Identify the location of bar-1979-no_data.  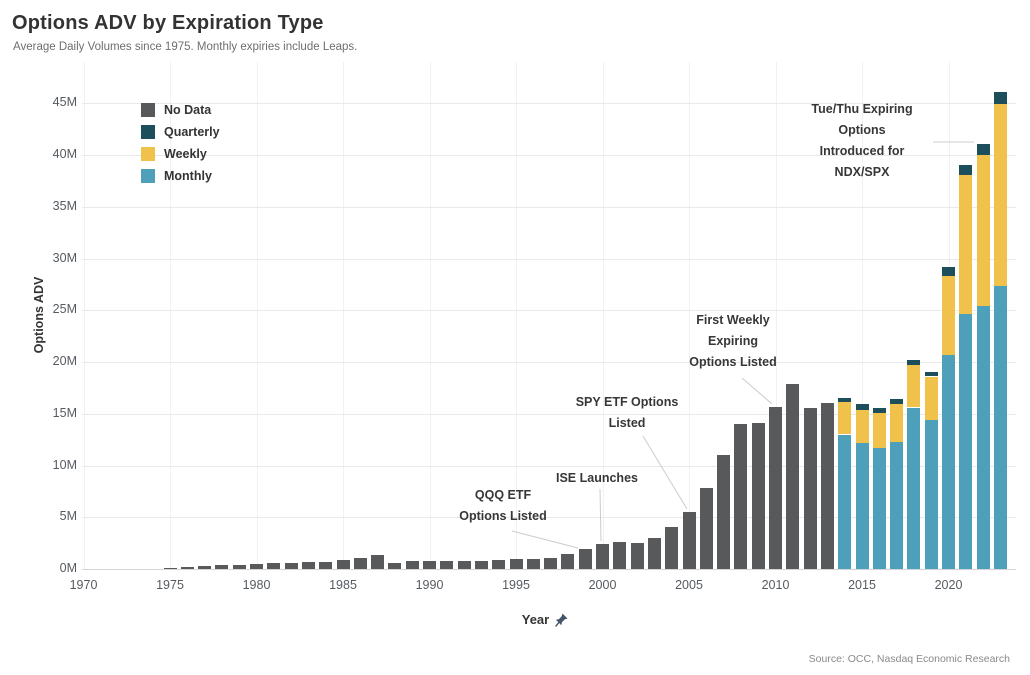
(239, 567).